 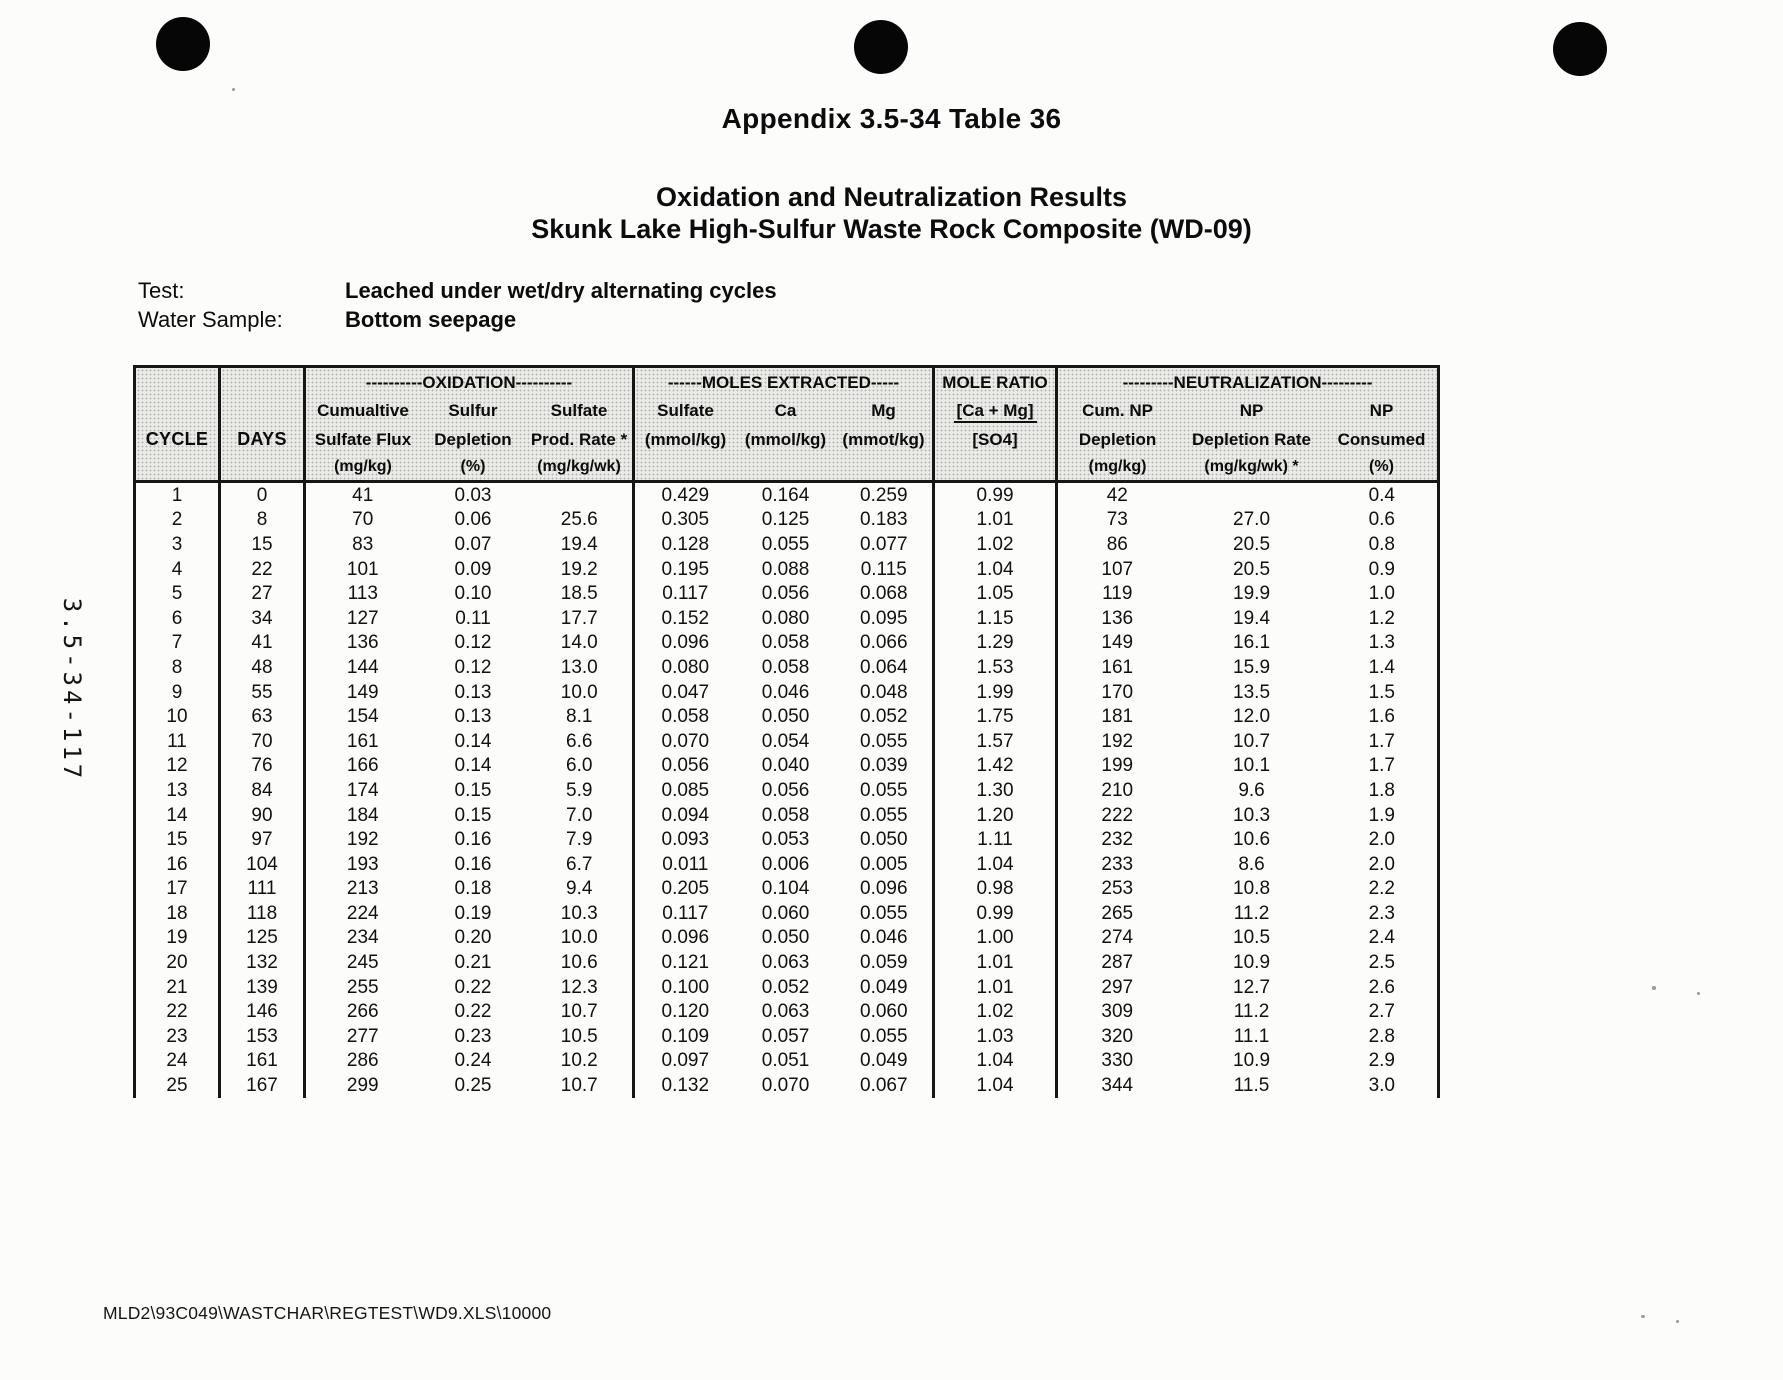 What do you see at coordinates (1381, 594) in the screenshot?
I see `cell: 1.0` at bounding box center [1381, 594].